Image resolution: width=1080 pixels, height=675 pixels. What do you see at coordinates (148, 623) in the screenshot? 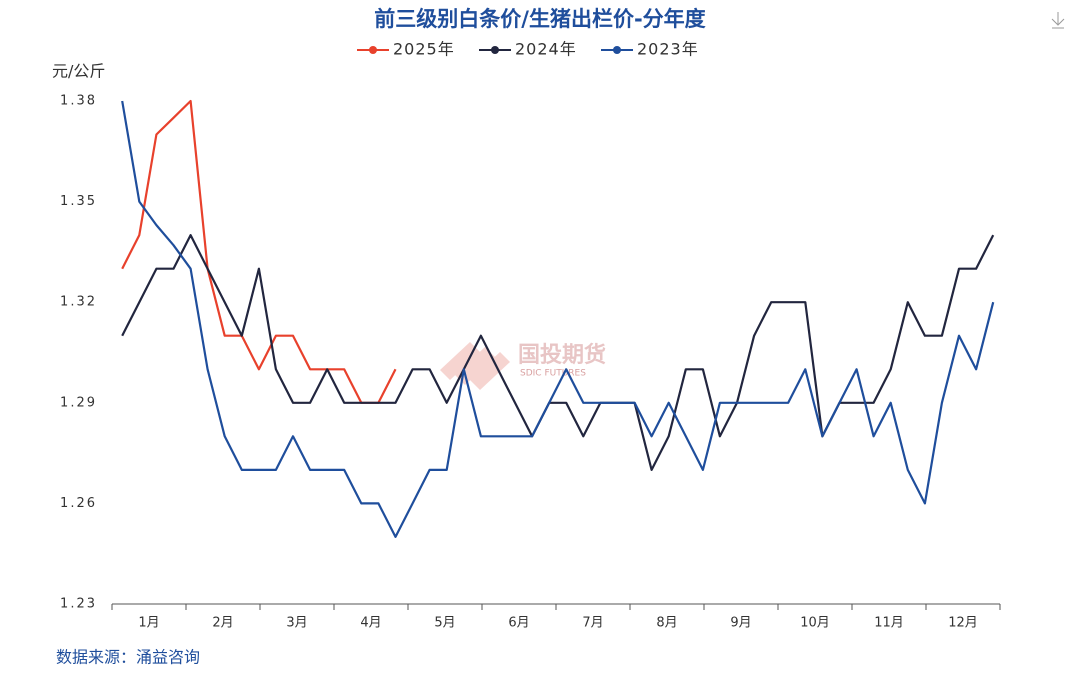
I see `x-tick-label: 1月` at bounding box center [148, 623].